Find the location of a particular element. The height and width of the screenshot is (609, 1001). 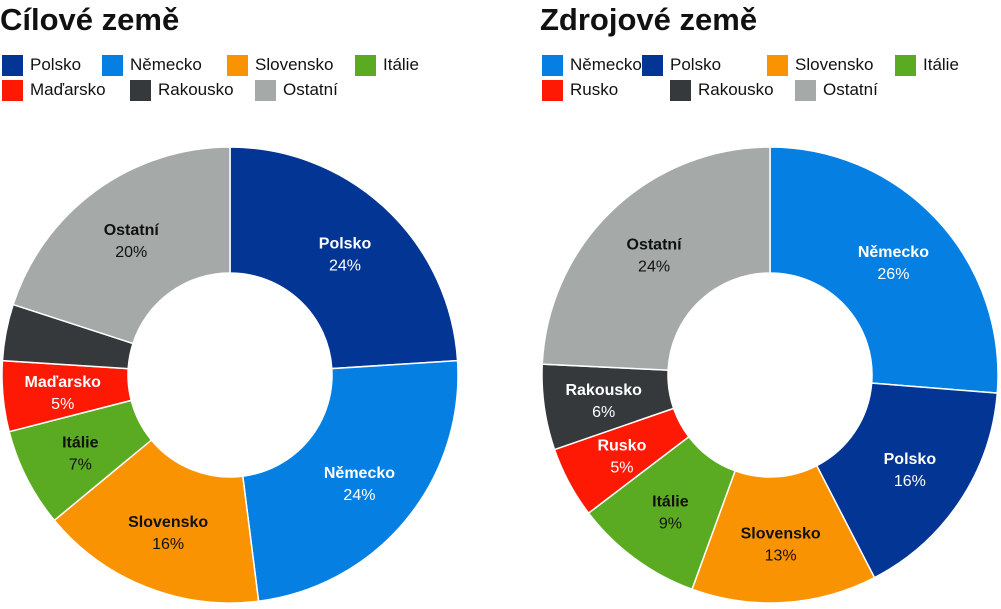

slice-value-slovensko: 16% is located at coordinates (168, 544).